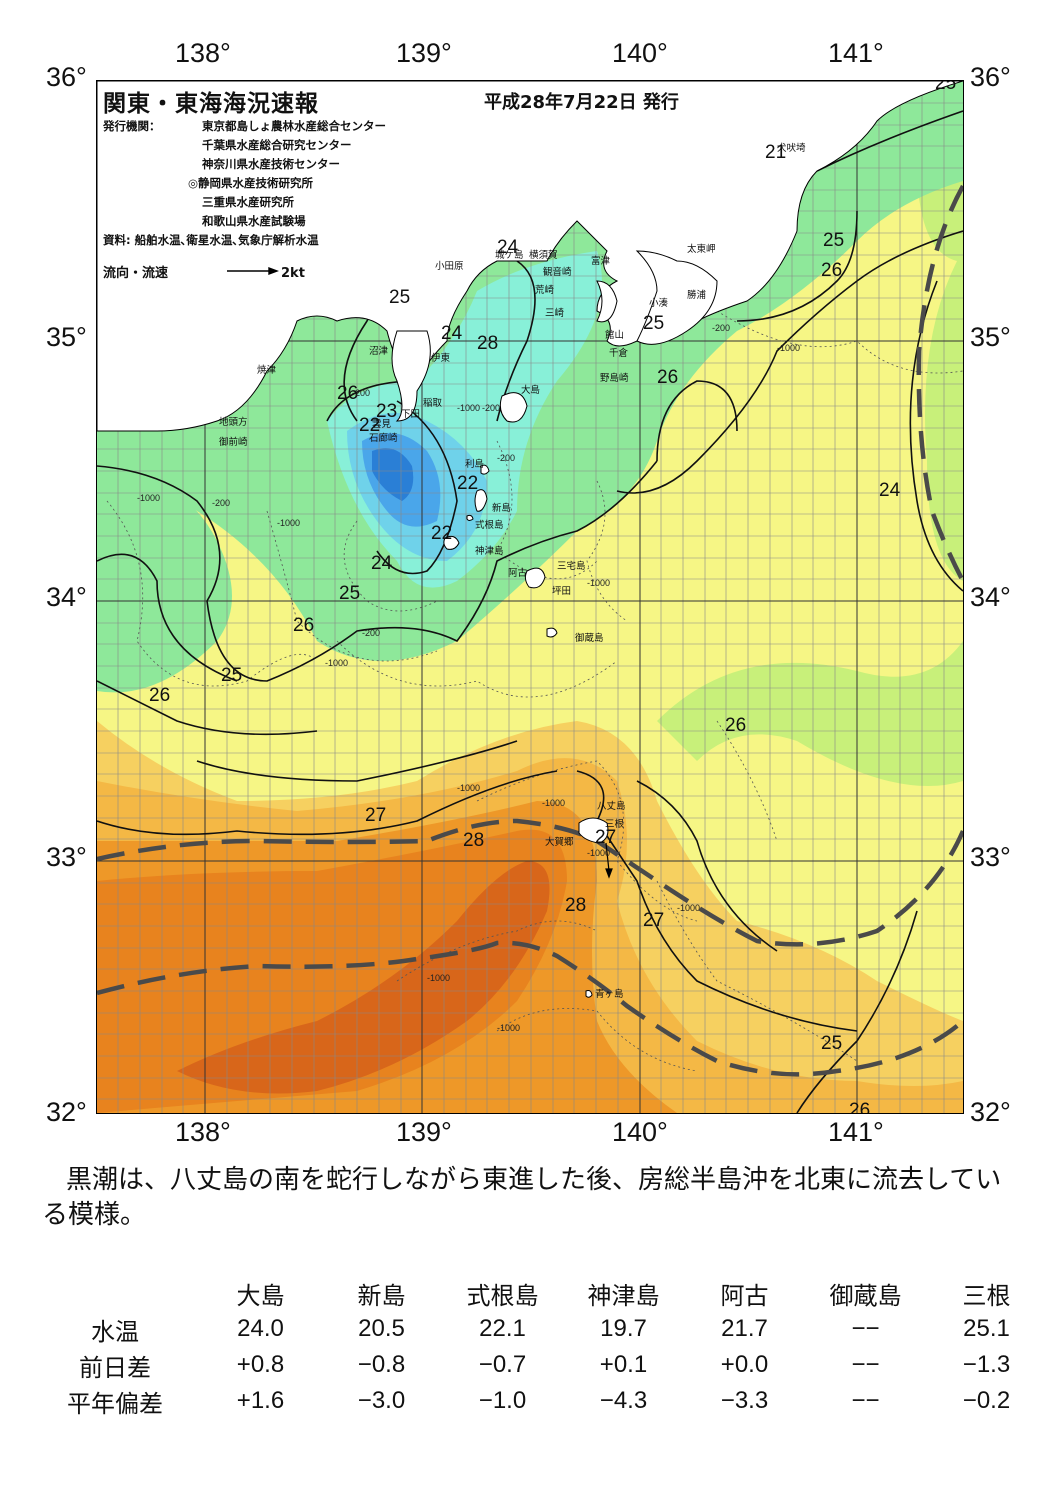 This screenshot has height=1503, width=1064. Describe the element at coordinates (589, 994) in the screenshot. I see `land-aogashima` at that location.